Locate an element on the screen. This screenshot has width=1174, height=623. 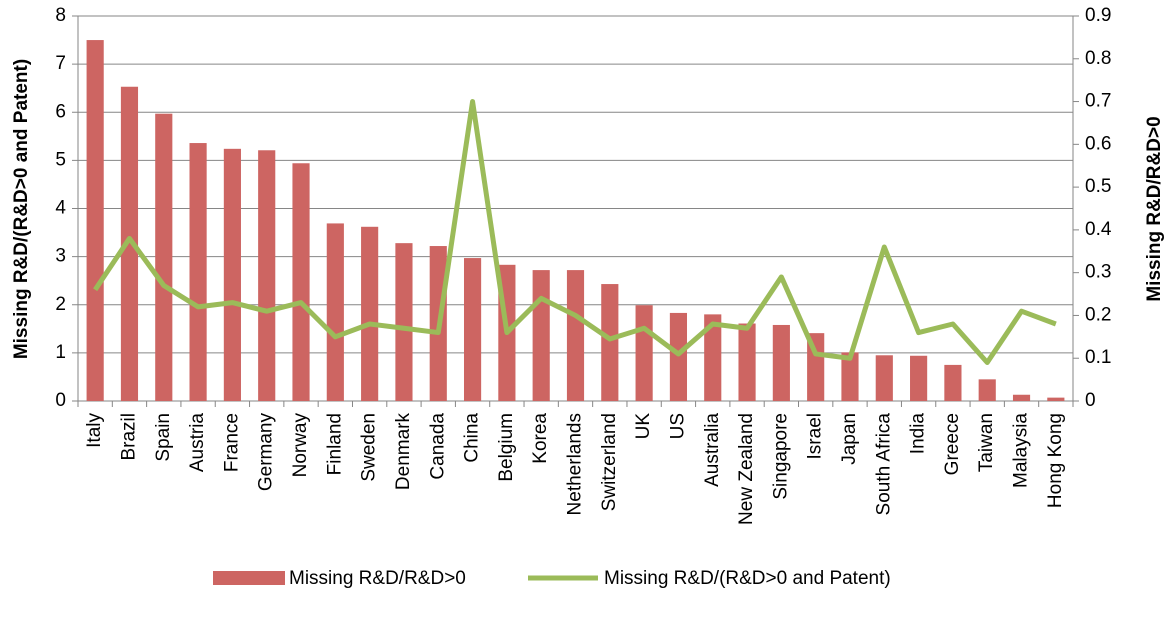
x-tick-label: Italy is located at coordinates (94, 430).